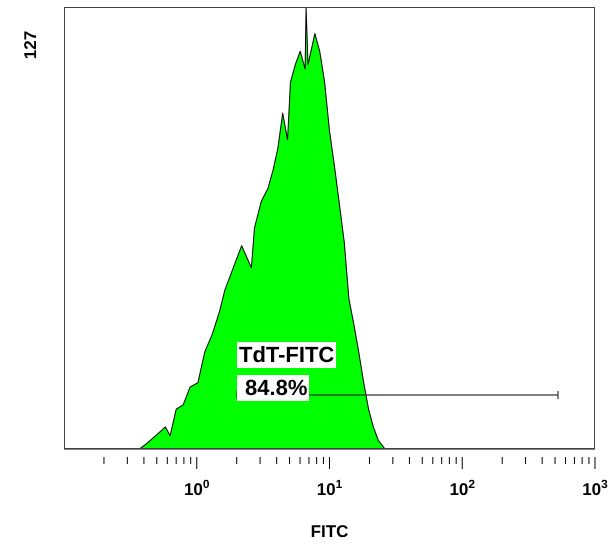  Describe the element at coordinates (462, 488) in the screenshot. I see `x-tick-label: 10$^{2}$` at that location.